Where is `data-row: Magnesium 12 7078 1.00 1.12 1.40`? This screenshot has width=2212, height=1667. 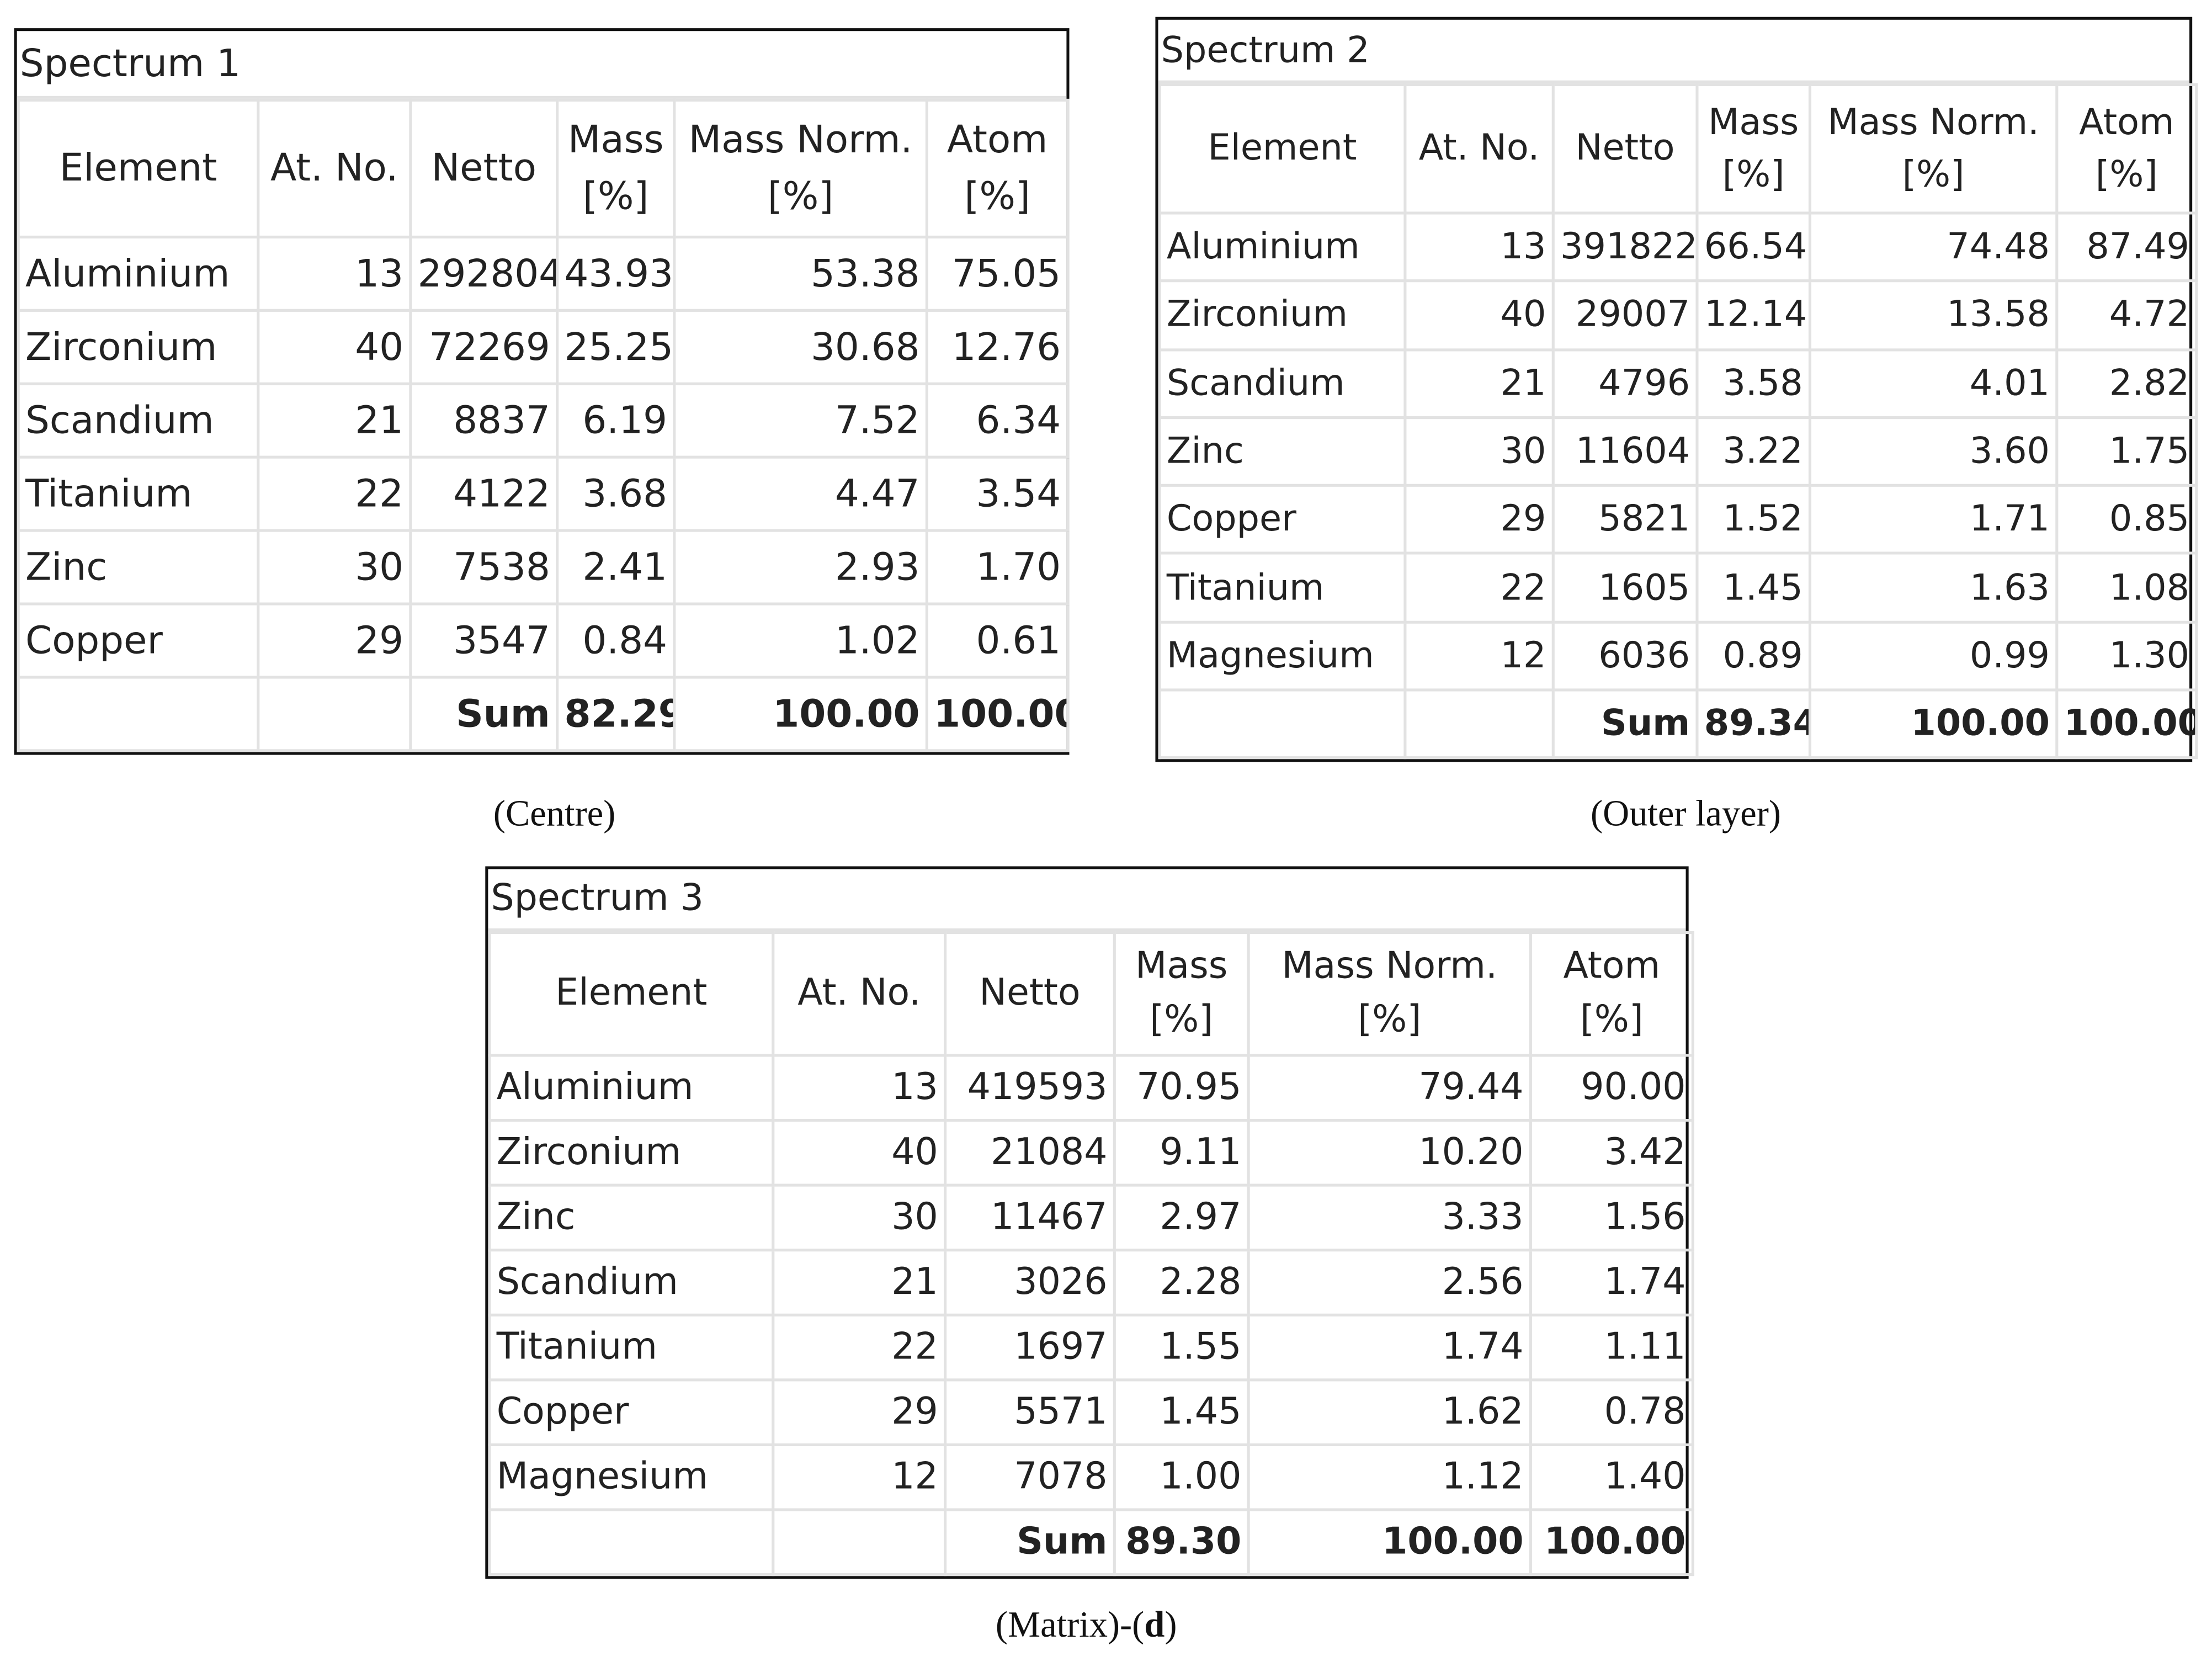
data-row: Magnesium 12 7078 1.00 1.12 1.40 is located at coordinates (1091, 1477).